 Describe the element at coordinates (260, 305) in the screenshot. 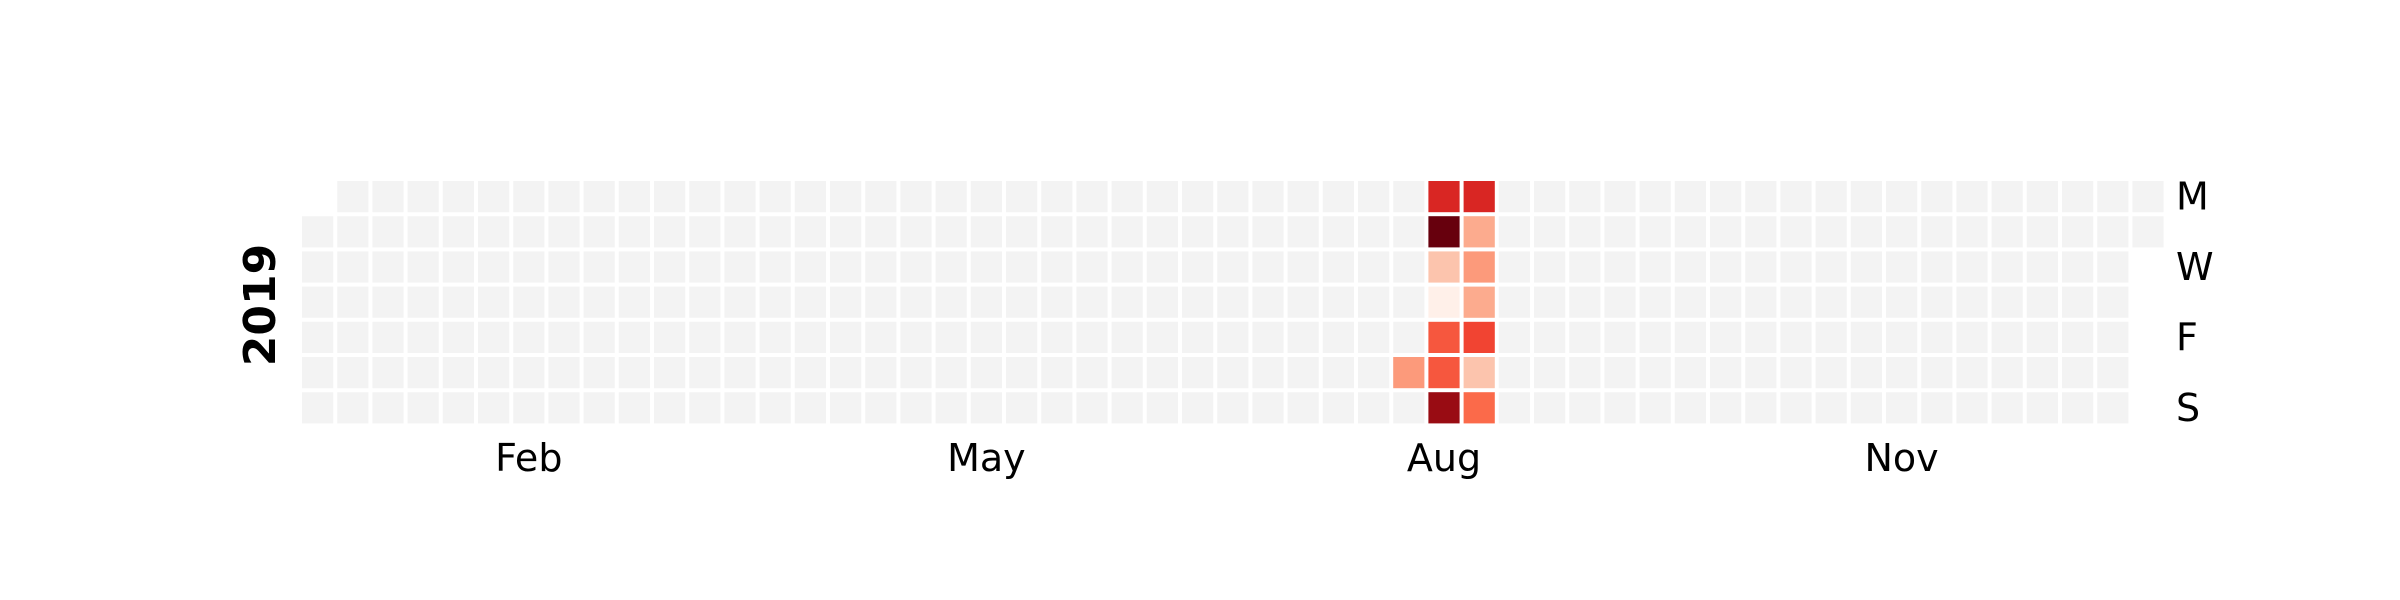

I see `year-label: 2019` at that location.